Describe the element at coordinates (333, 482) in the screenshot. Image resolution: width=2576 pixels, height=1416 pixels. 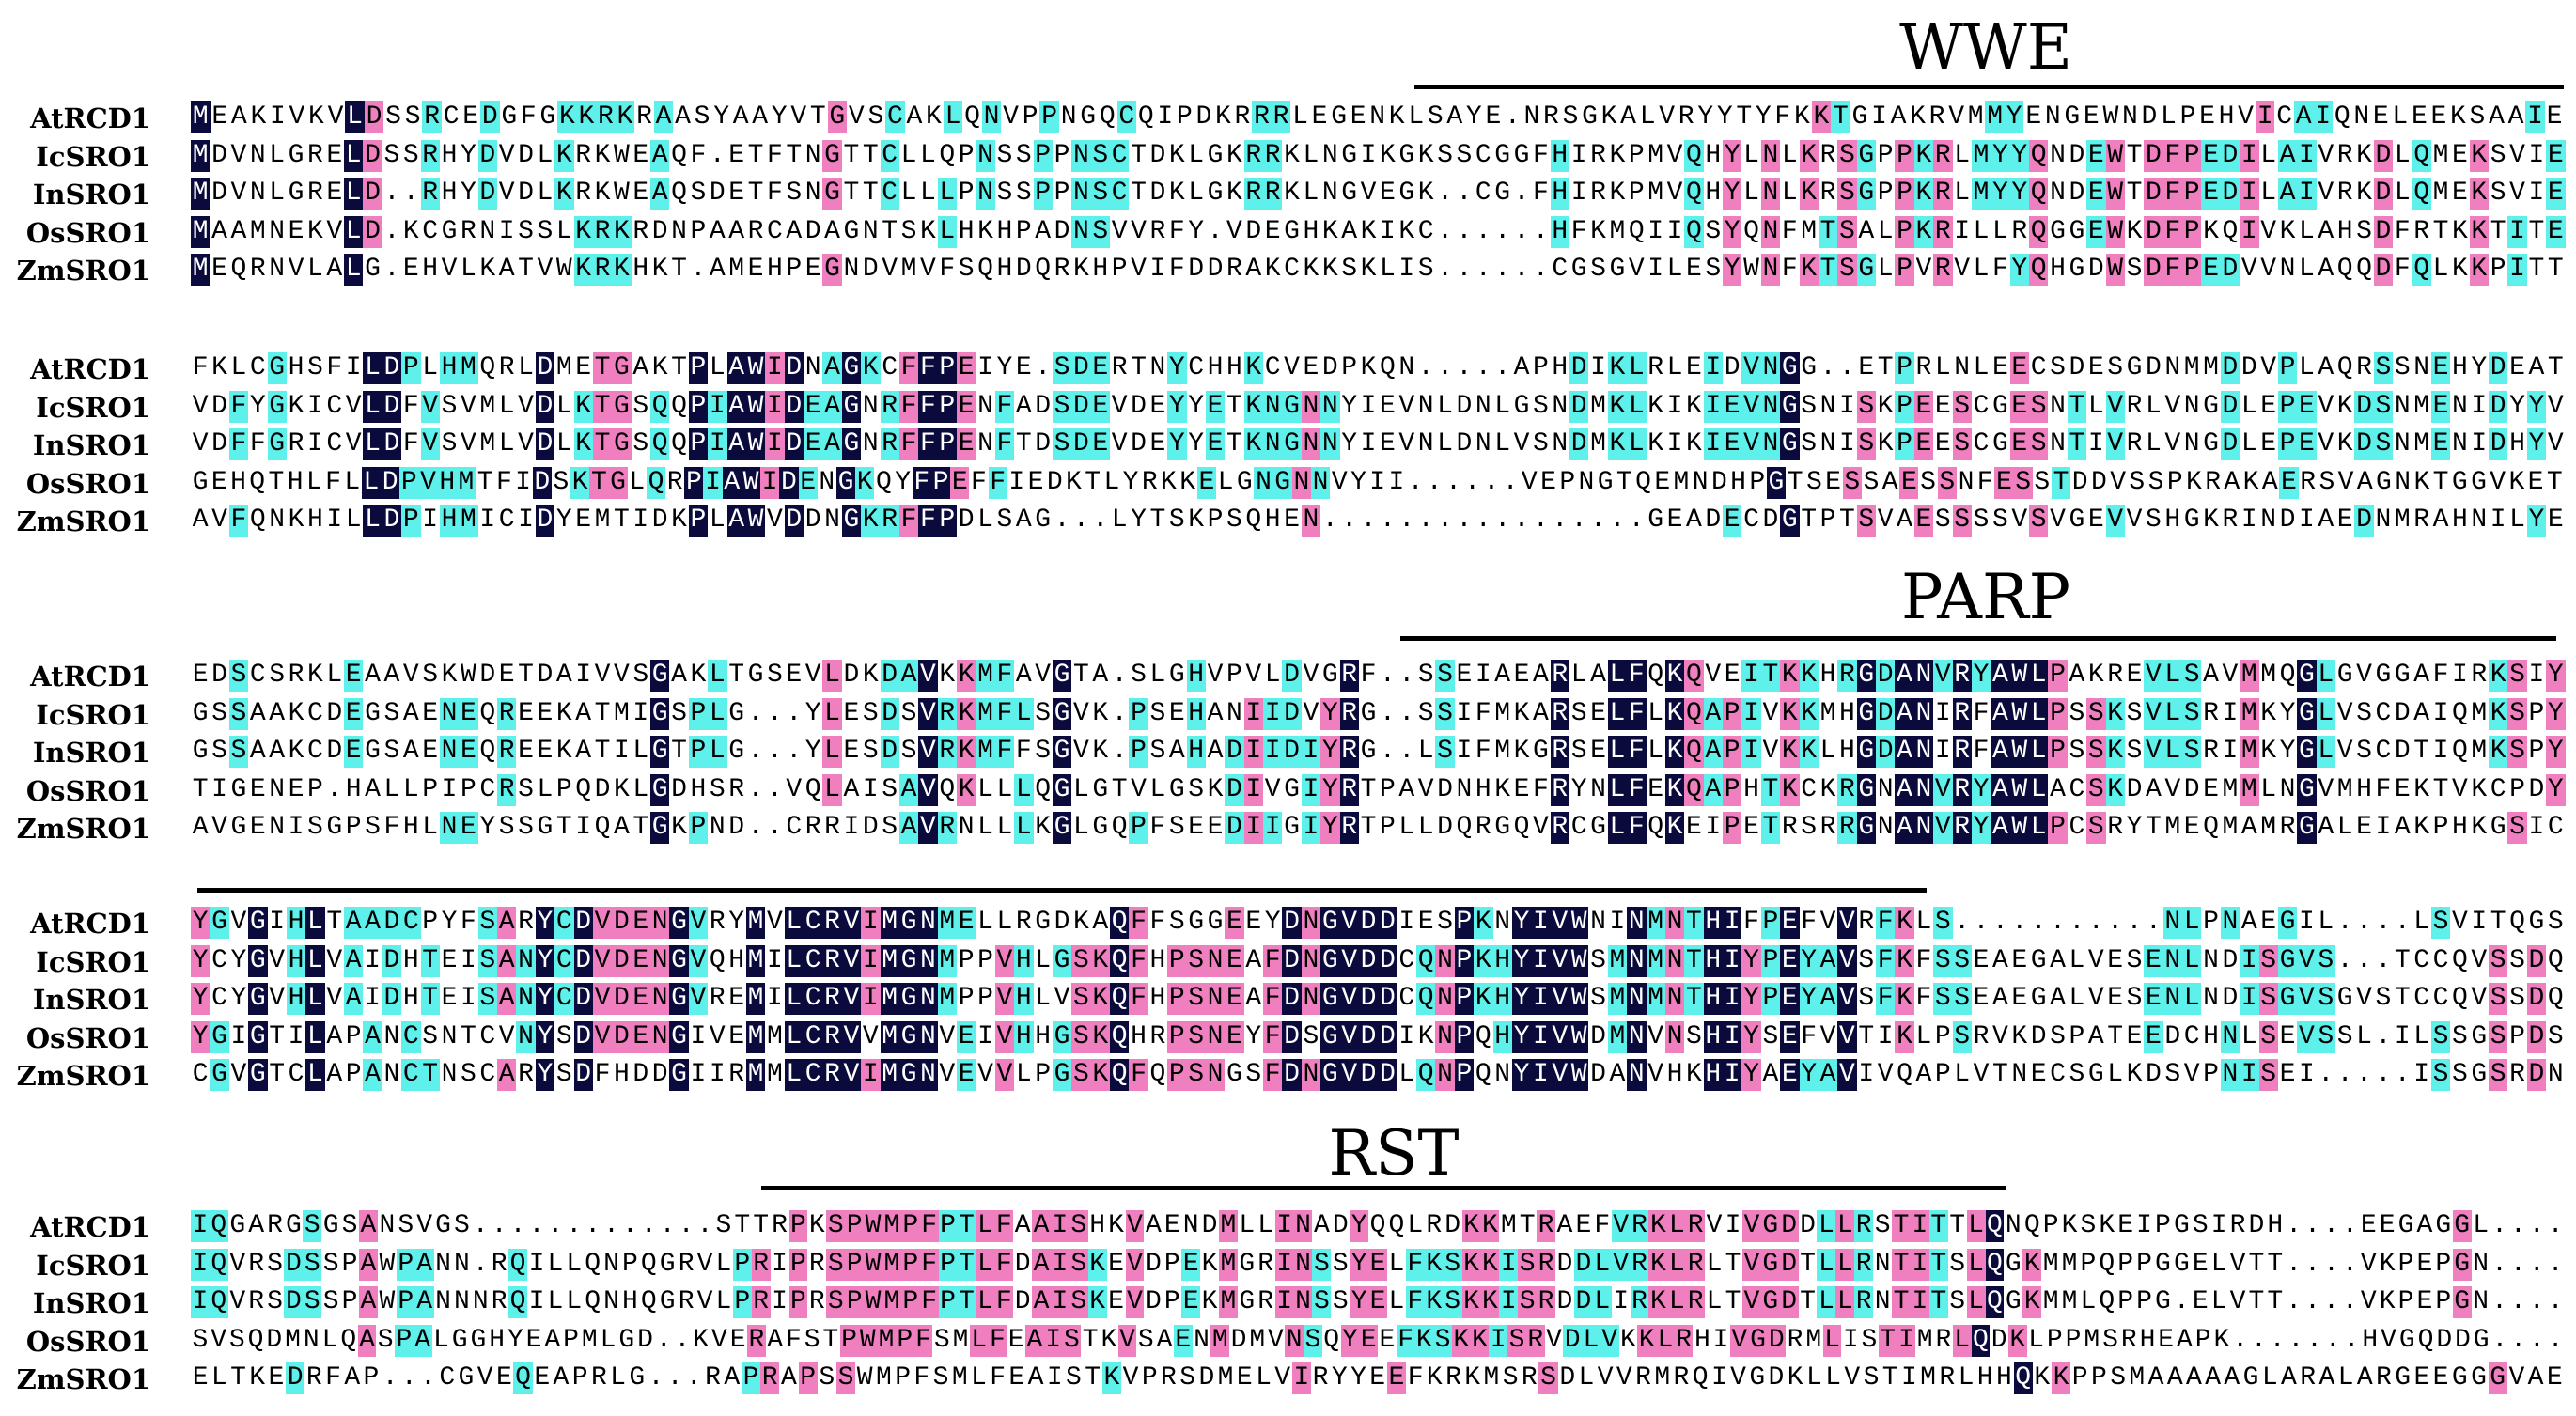
I see `residue: F` at that location.